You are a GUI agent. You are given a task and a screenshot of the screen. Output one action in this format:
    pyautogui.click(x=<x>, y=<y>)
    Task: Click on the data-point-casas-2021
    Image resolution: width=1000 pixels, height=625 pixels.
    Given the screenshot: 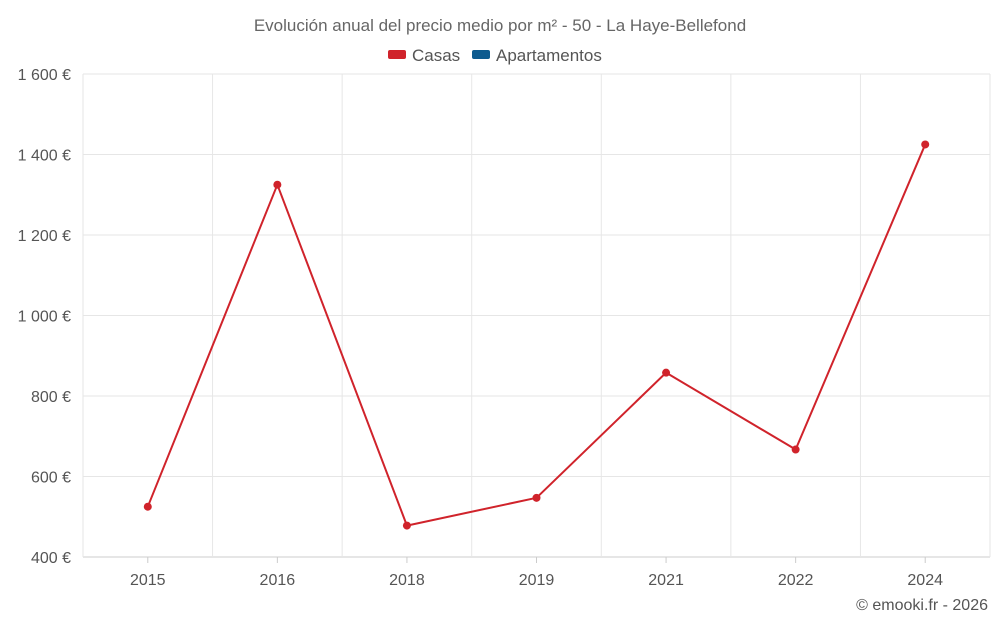 What is the action you would take?
    pyautogui.click(x=666, y=372)
    